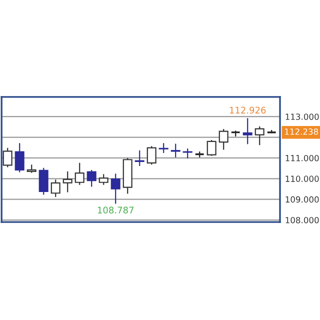 This screenshot has height=320, width=320. What do you see at coordinates (302, 117) in the screenshot?
I see `y-tick-label: 113.000` at bounding box center [302, 117].